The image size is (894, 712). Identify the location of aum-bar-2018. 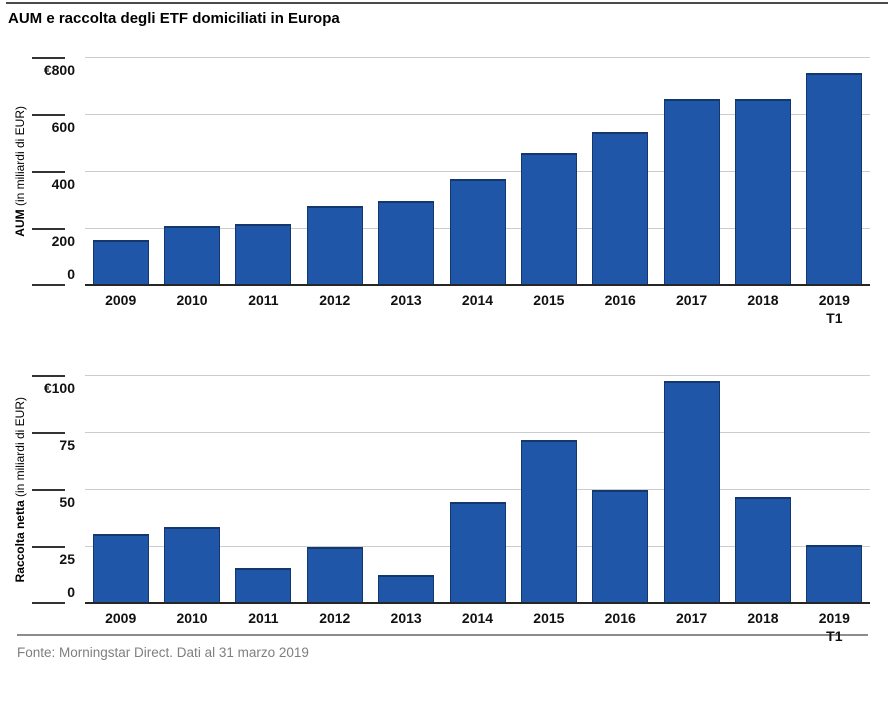
(762, 191).